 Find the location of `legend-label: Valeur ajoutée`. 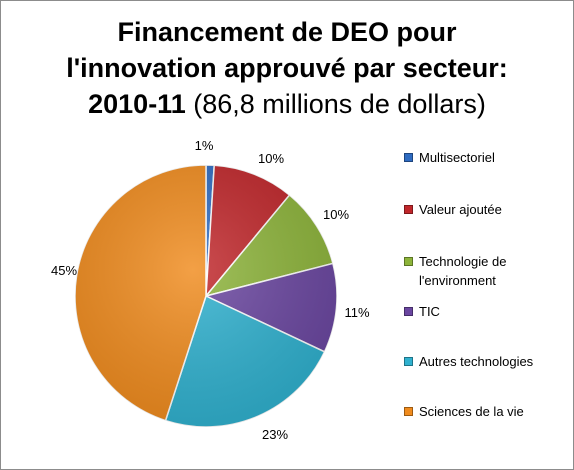

legend-label: Valeur ajoutée is located at coordinates (460, 209).